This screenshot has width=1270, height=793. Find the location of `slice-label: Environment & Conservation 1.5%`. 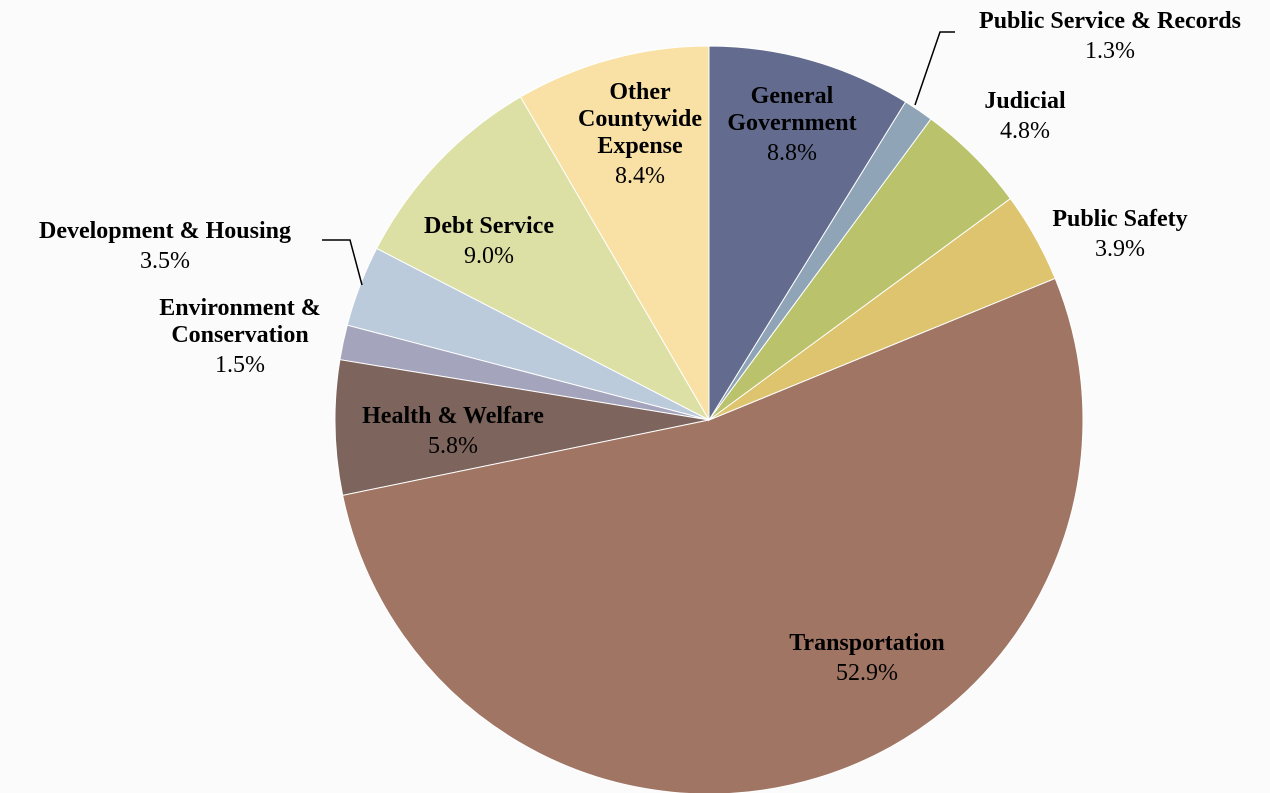

slice-label: Environment & Conservation 1.5% is located at coordinates (240, 337).